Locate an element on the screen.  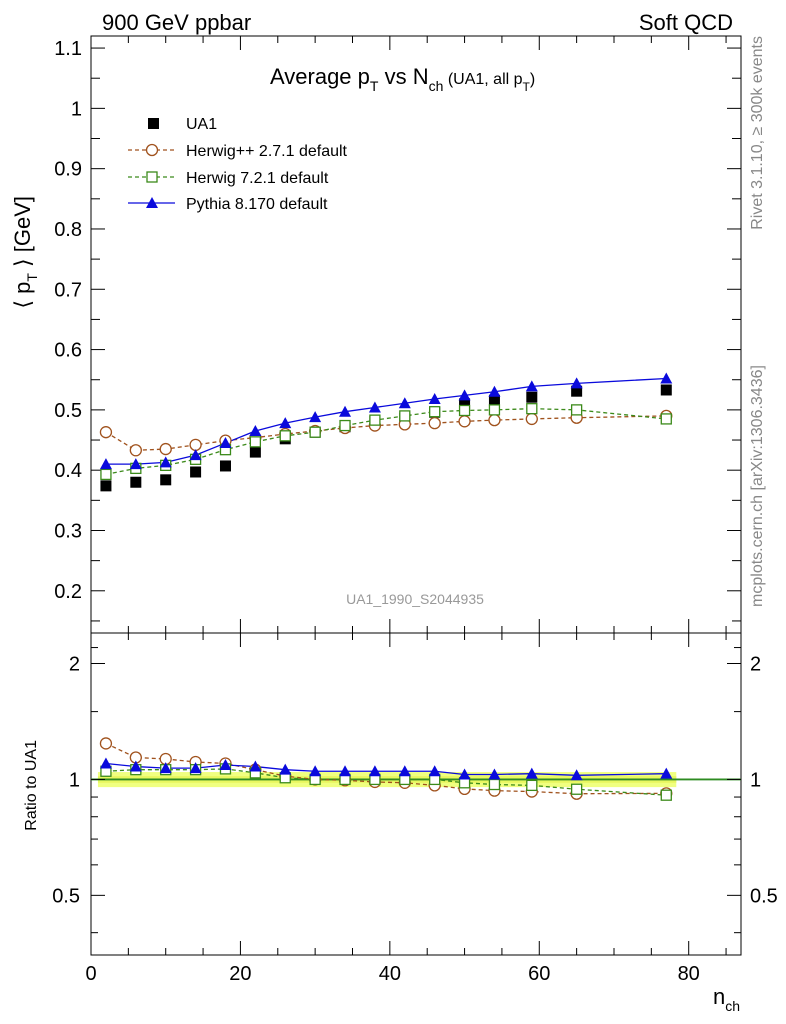
y-tick-label: 0.3 is located at coordinates (68, 531).